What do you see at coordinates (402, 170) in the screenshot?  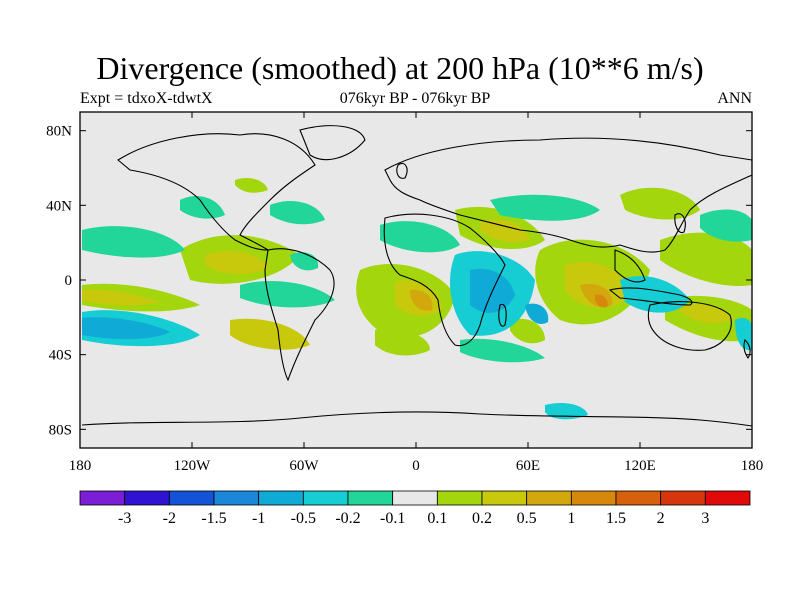 I see `coastline-uk` at bounding box center [402, 170].